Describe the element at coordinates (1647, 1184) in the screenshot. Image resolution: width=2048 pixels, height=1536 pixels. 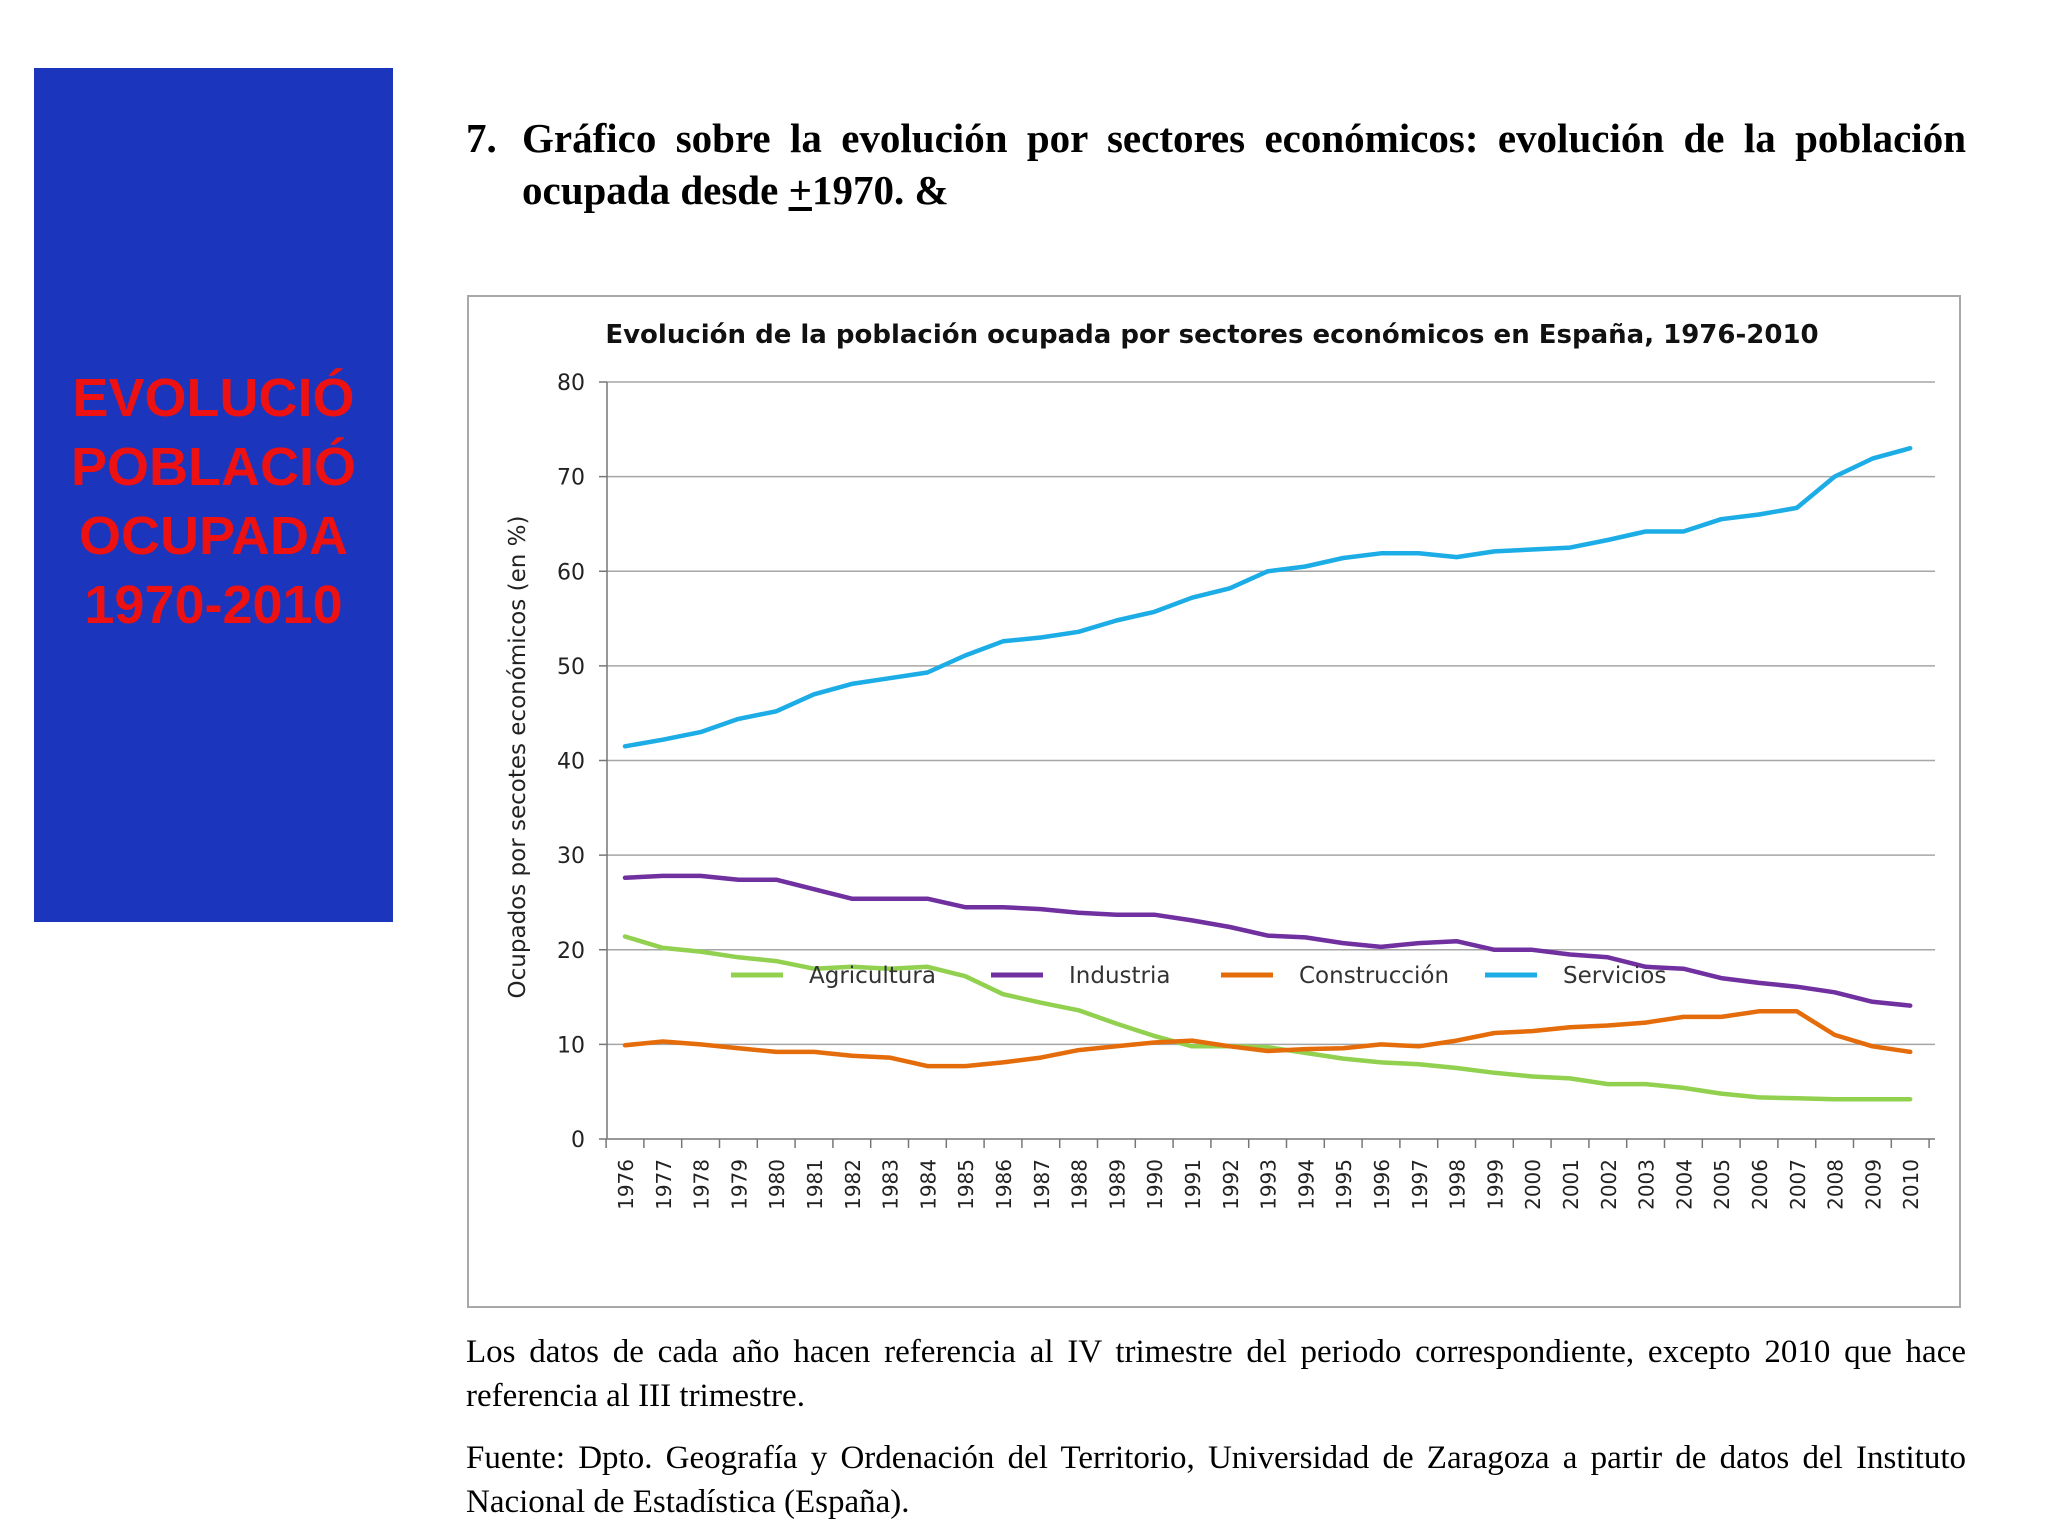
I see `x-tick-label: 2003` at that location.